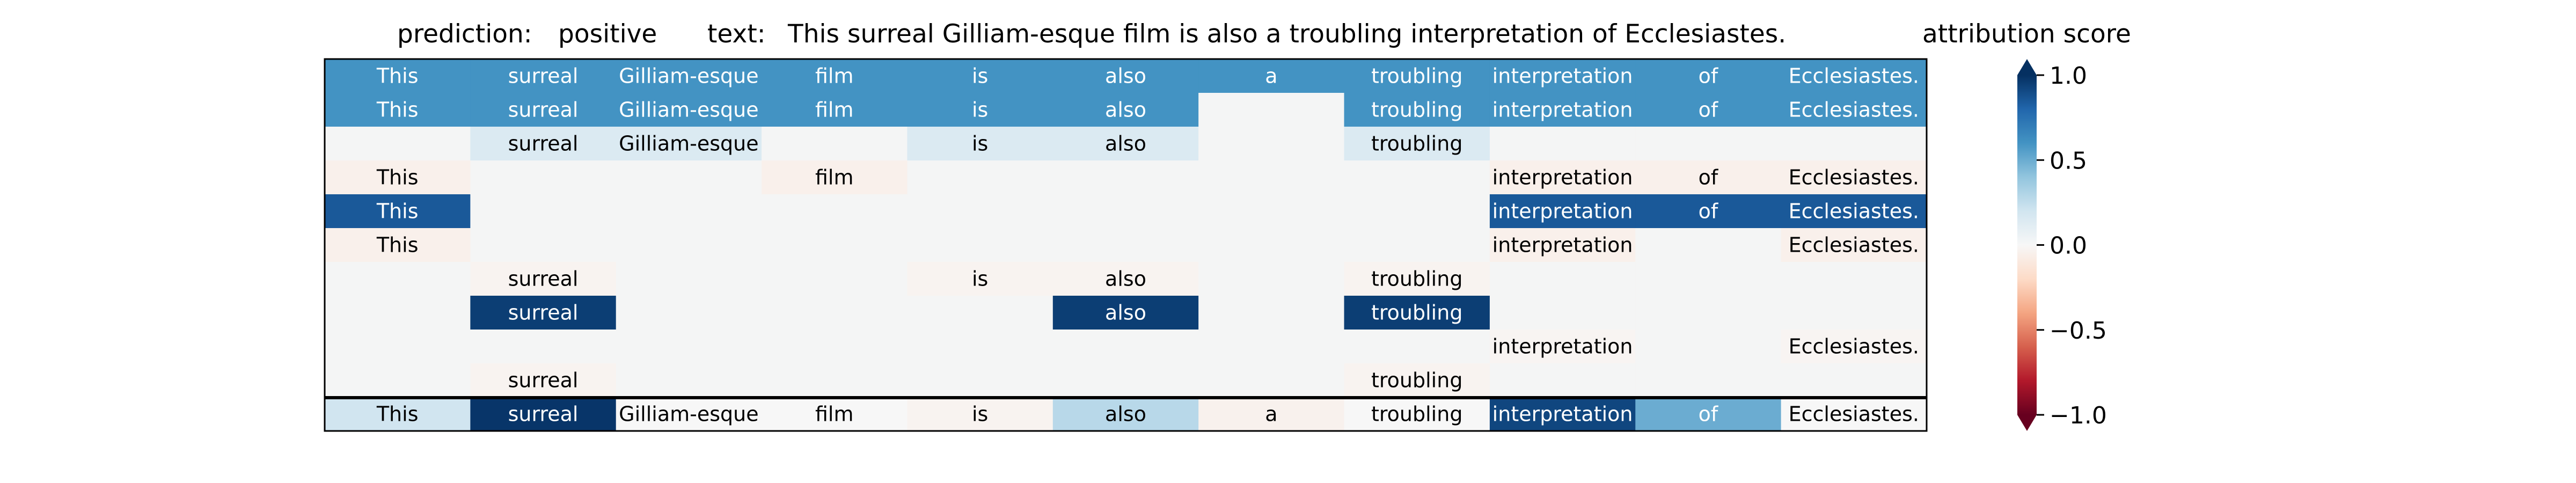 This screenshot has width=2576, height=483. What do you see at coordinates (1271, 414) in the screenshot?
I see `heatmap-cell-label: a` at bounding box center [1271, 414].